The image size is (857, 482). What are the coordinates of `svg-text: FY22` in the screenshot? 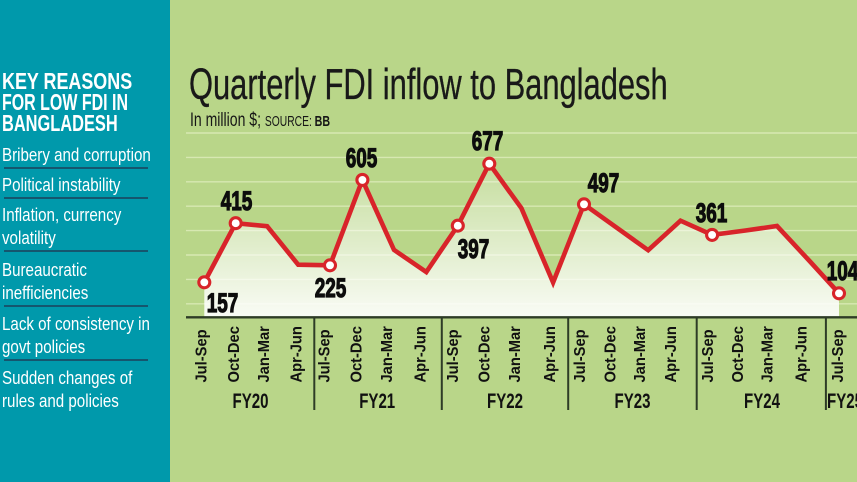 It's located at (505, 400).